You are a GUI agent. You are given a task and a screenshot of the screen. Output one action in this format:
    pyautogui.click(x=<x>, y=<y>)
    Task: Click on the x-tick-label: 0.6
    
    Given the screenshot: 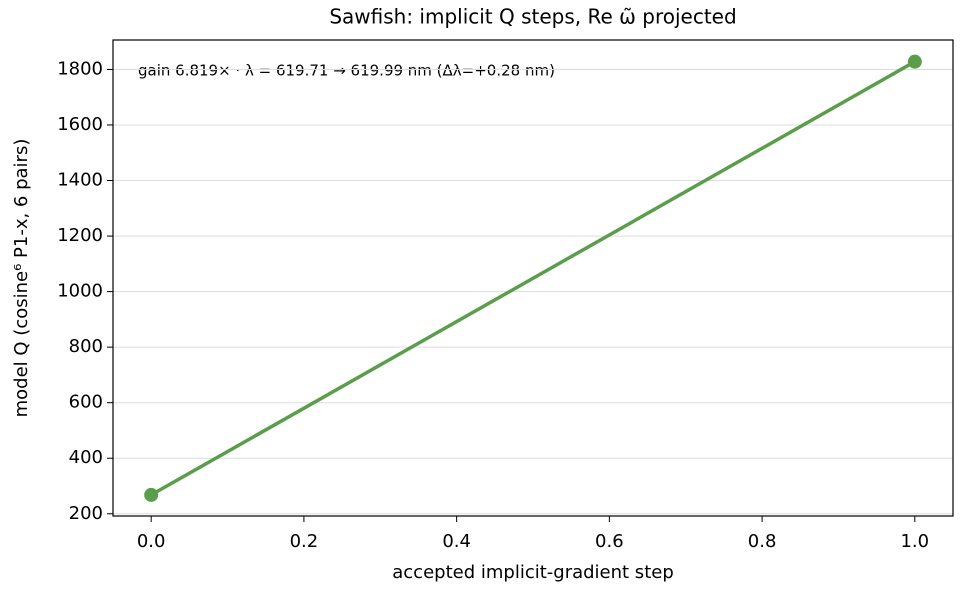 What is the action you would take?
    pyautogui.click(x=609, y=541)
    